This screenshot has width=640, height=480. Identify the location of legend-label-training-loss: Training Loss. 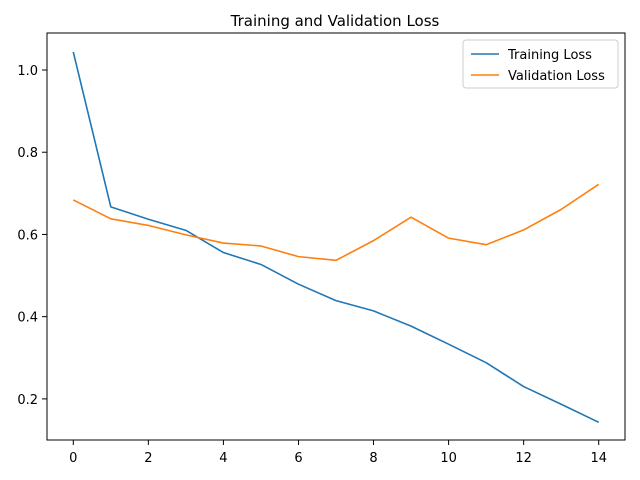
(549, 55).